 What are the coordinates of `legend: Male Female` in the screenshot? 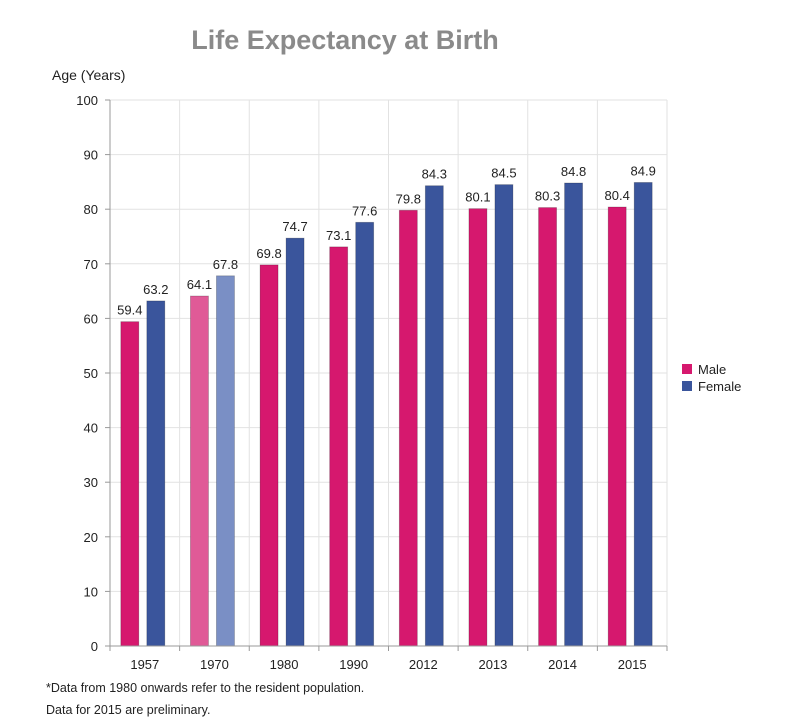 It's located at (711, 378).